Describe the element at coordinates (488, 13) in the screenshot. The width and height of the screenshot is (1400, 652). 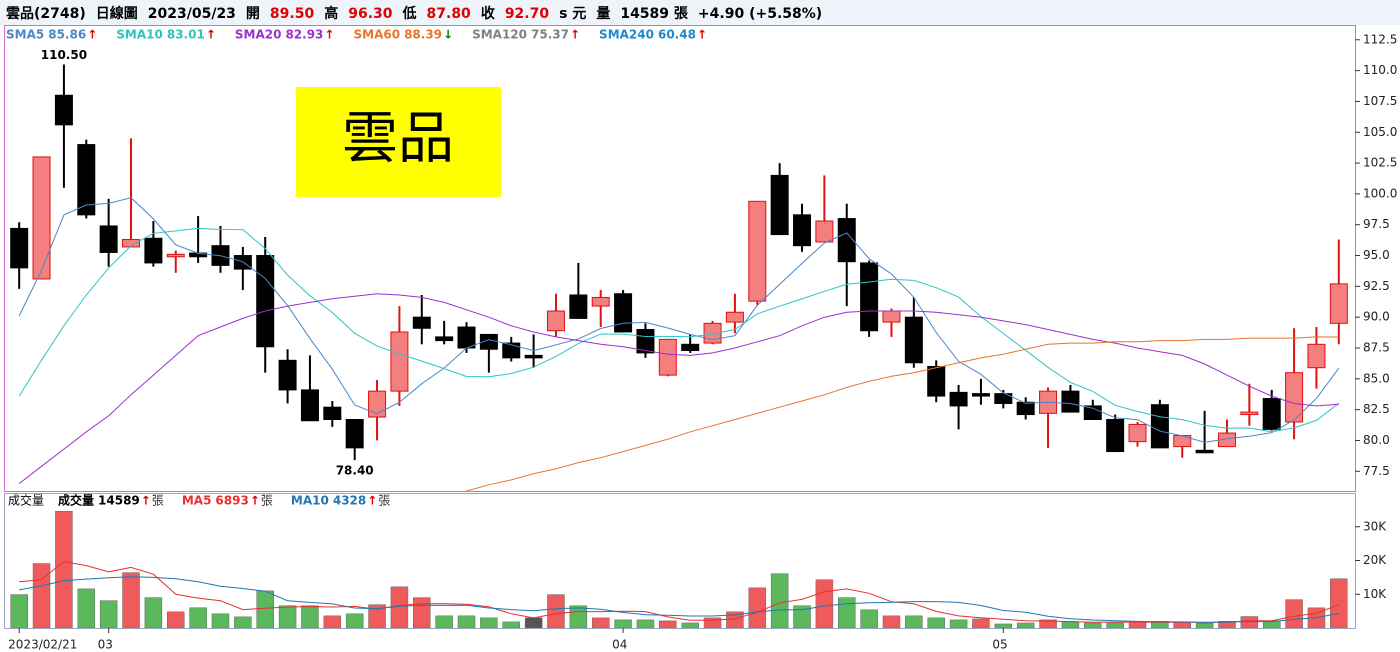
I see `header-item: 收` at that location.